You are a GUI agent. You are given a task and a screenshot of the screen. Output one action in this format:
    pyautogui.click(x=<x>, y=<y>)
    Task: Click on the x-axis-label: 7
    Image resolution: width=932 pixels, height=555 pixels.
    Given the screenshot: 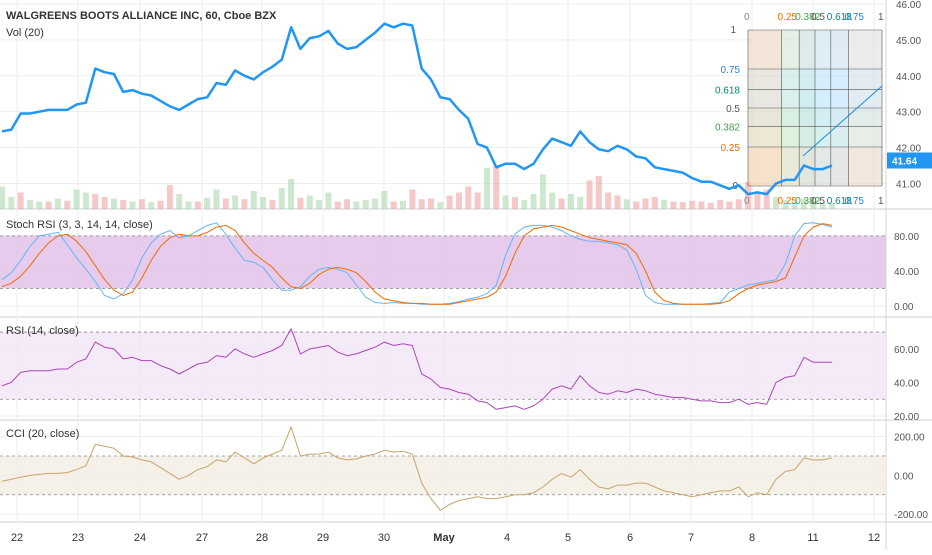 What is the action you would take?
    pyautogui.click(x=691, y=538)
    